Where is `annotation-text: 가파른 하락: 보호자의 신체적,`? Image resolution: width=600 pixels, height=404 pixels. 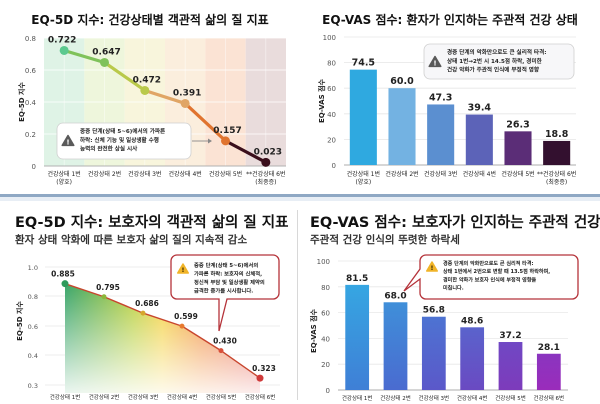 annotation-text: 가파른 하락: 보호자의 신체적, is located at coordinates (228, 274).